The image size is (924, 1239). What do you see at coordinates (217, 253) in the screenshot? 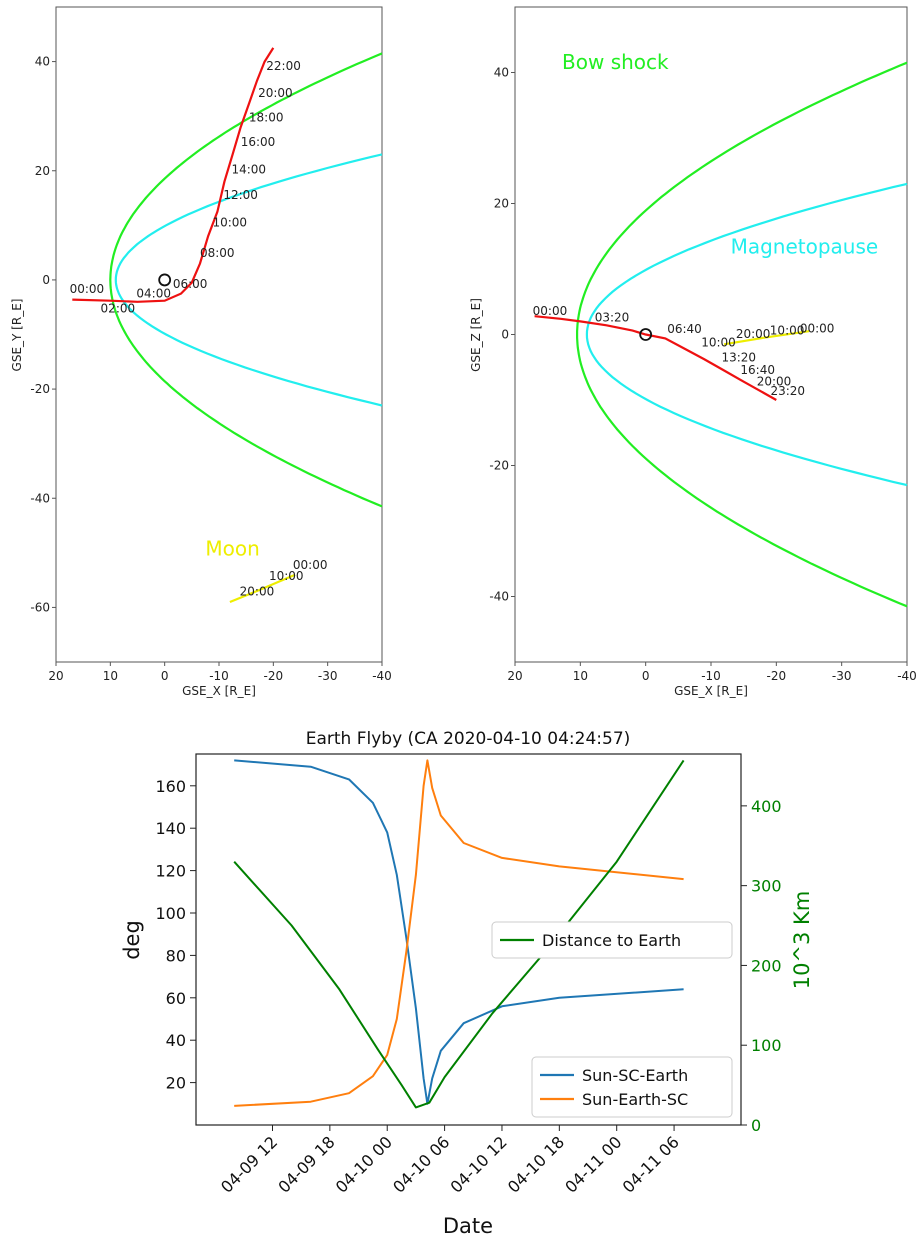
I see `time-label: 08:00` at bounding box center [217, 253].